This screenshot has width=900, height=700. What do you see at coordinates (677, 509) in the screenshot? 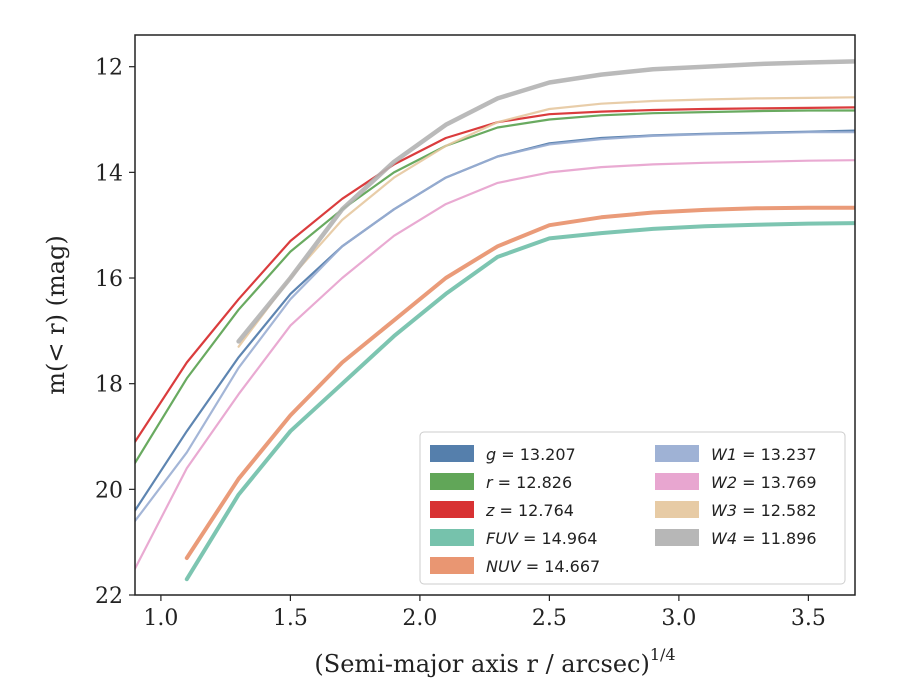
I see `legend-swatch-w3` at bounding box center [677, 509].